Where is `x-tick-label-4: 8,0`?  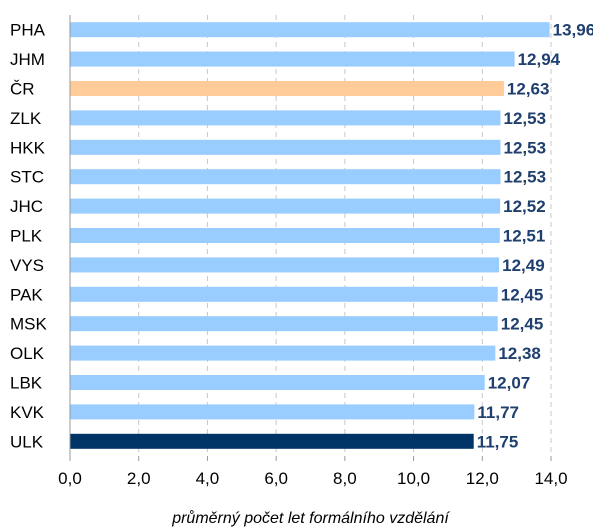
x-tick-label-4: 8,0 is located at coordinates (345, 478).